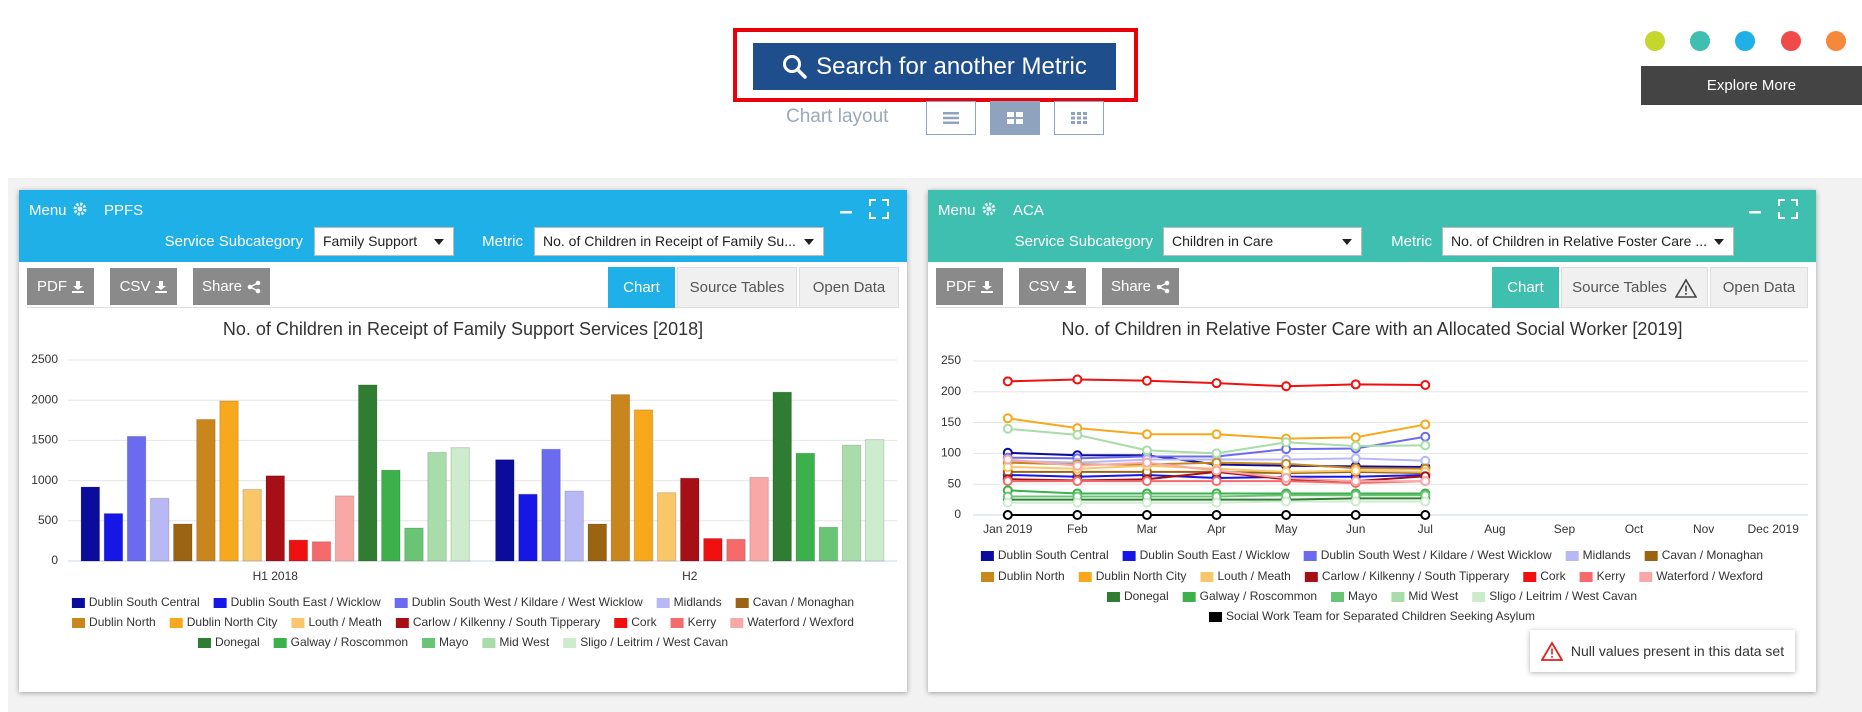  I want to click on legend-label: Kerry, so click(702, 622).